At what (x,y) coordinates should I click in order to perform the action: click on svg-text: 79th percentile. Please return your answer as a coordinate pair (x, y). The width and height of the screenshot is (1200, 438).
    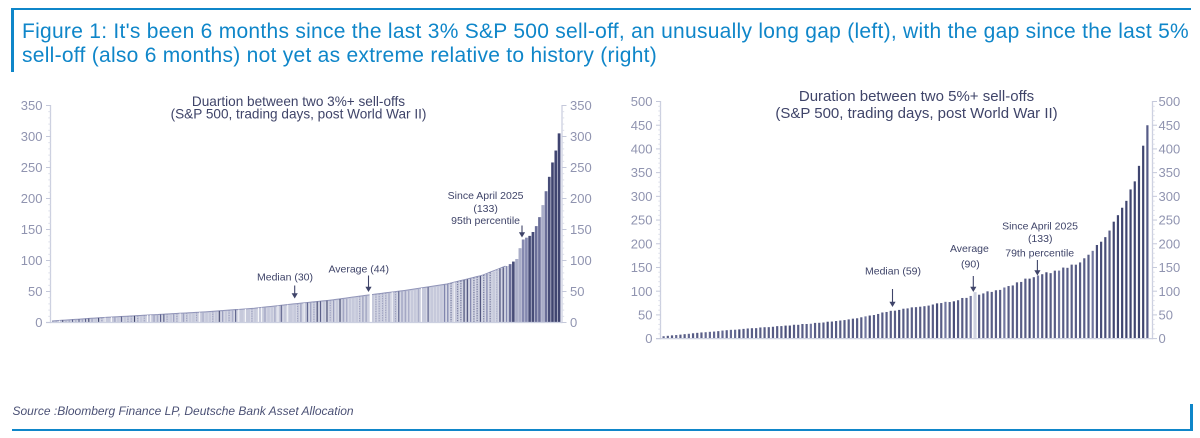
    Looking at the image, I should click on (1039, 254).